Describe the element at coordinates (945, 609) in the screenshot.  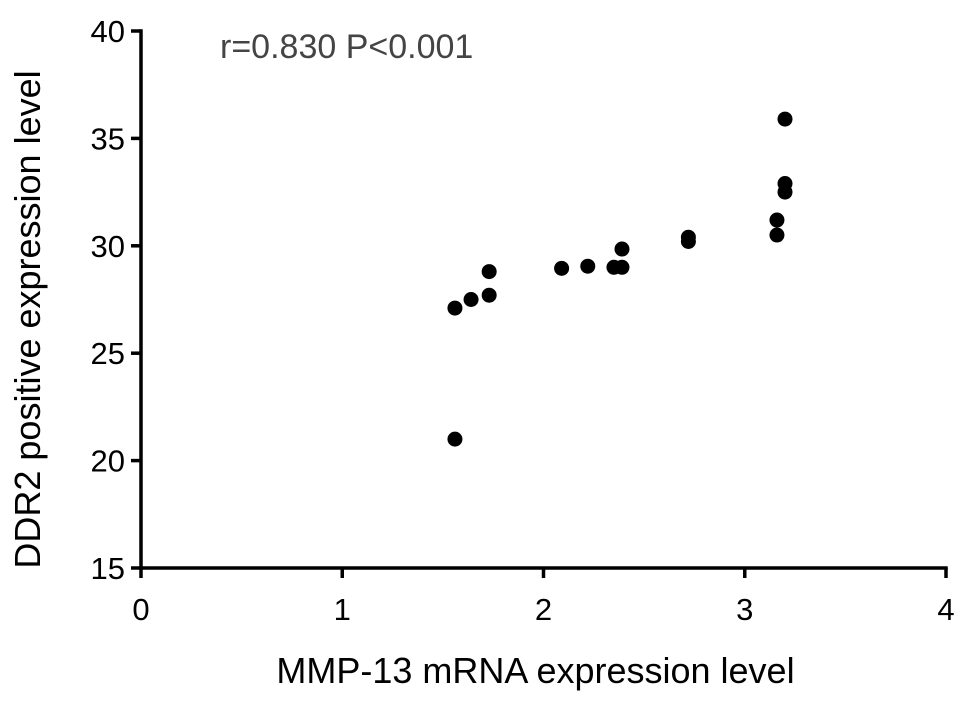
I see `x-tick-label: 4` at that location.